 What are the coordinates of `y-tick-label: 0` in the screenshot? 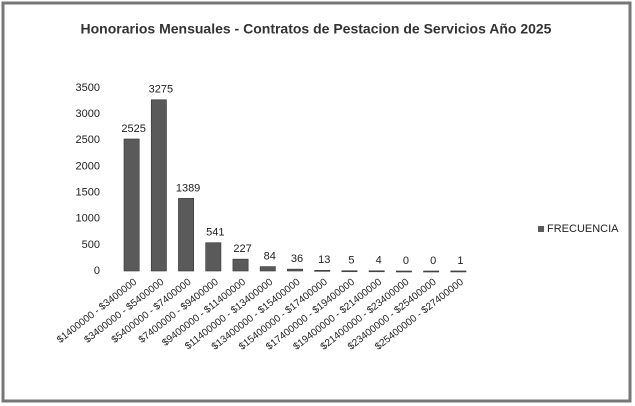 It's located at (97, 271).